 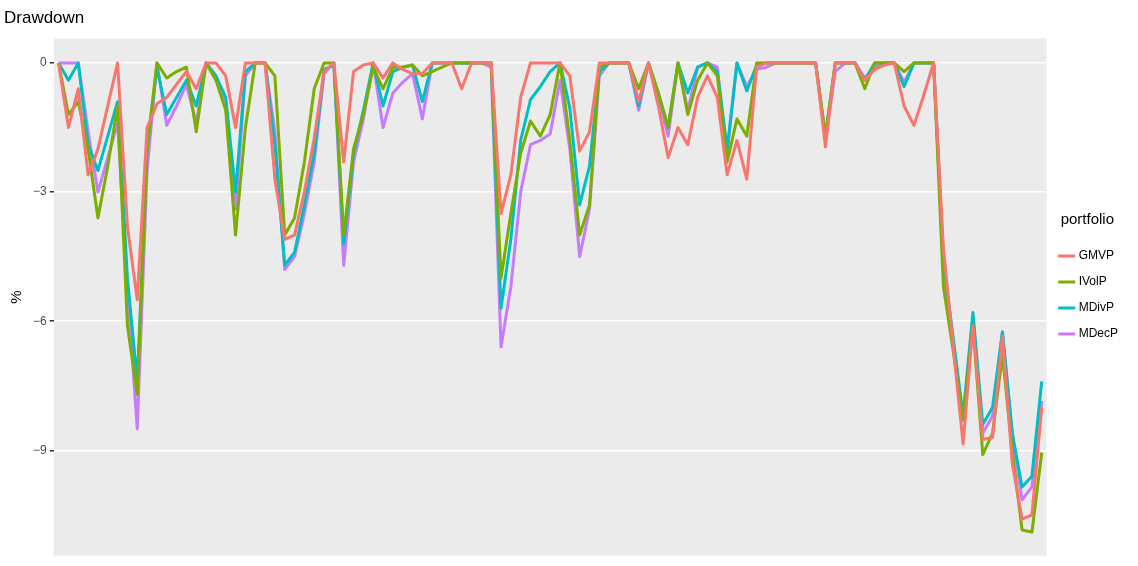 What do you see at coordinates (1098, 333) in the screenshot?
I see `legend-label: MDecP` at bounding box center [1098, 333].